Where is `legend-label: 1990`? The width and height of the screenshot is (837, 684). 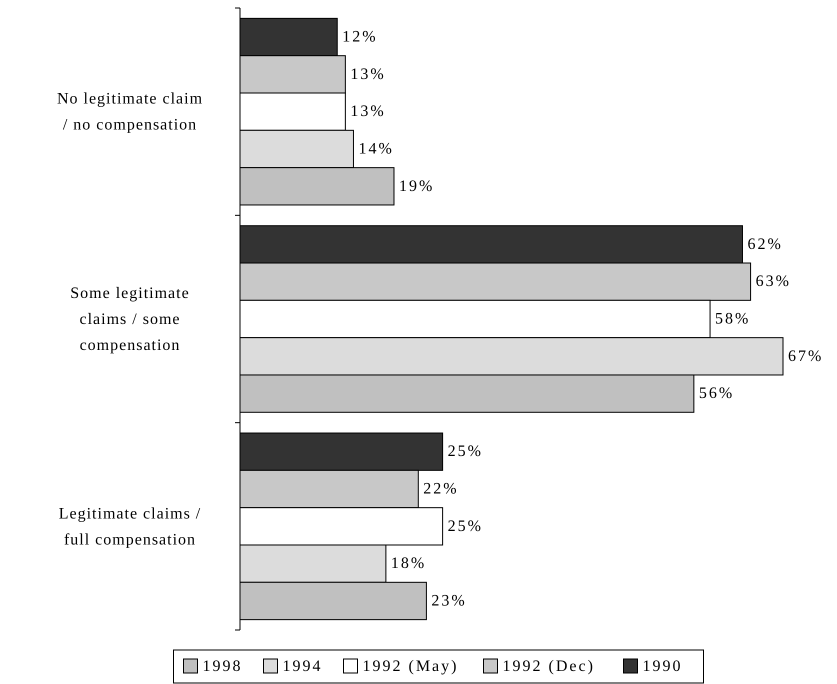 legend-label: 1990 is located at coordinates (662, 666).